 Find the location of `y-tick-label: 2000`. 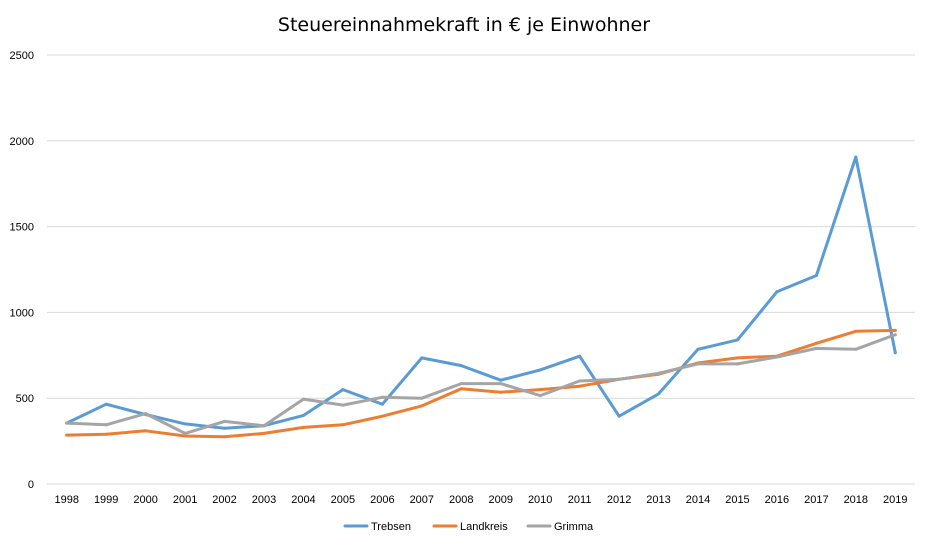

y-tick-label: 2000 is located at coordinates (22, 142).